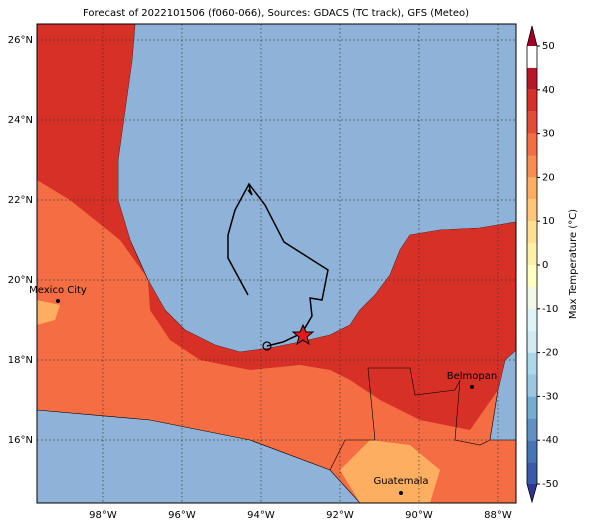 This screenshot has width=591, height=528. What do you see at coordinates (548, 221) in the screenshot?
I see `colorbar-tick-label: 10` at bounding box center [548, 221].